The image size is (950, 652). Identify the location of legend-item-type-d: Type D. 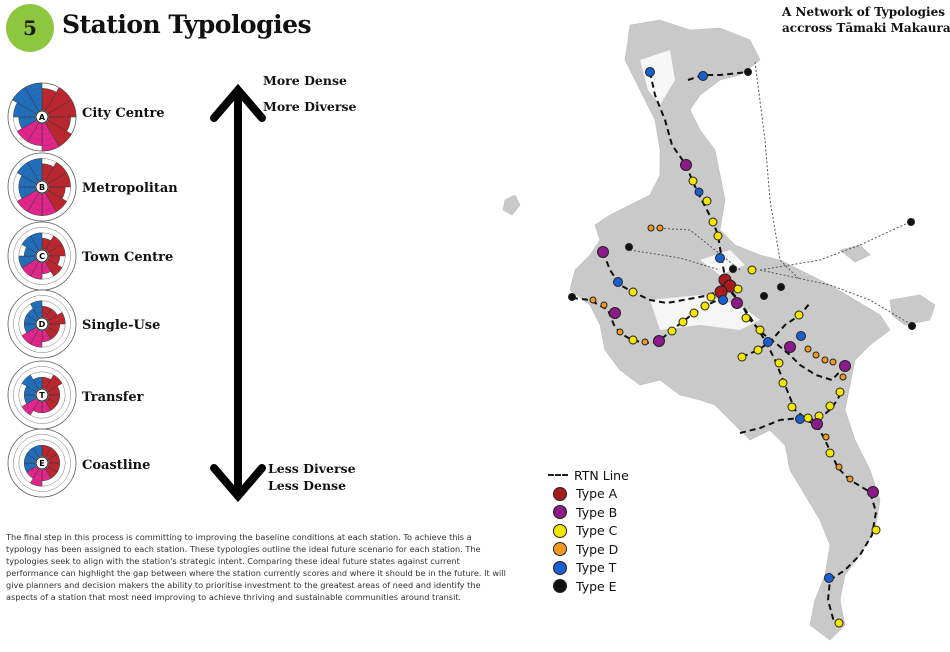
(588, 549).